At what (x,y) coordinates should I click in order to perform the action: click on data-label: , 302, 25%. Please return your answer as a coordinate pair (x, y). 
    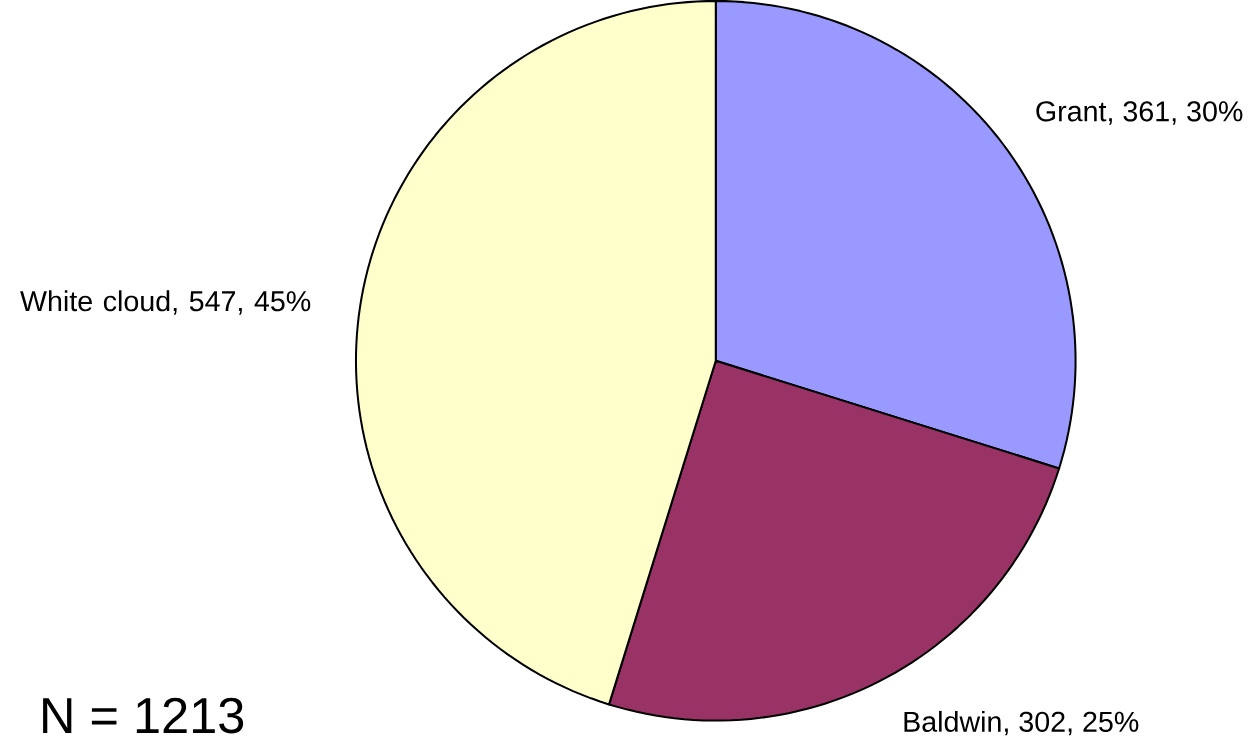
    Looking at the image, I should click on (1072, 723).